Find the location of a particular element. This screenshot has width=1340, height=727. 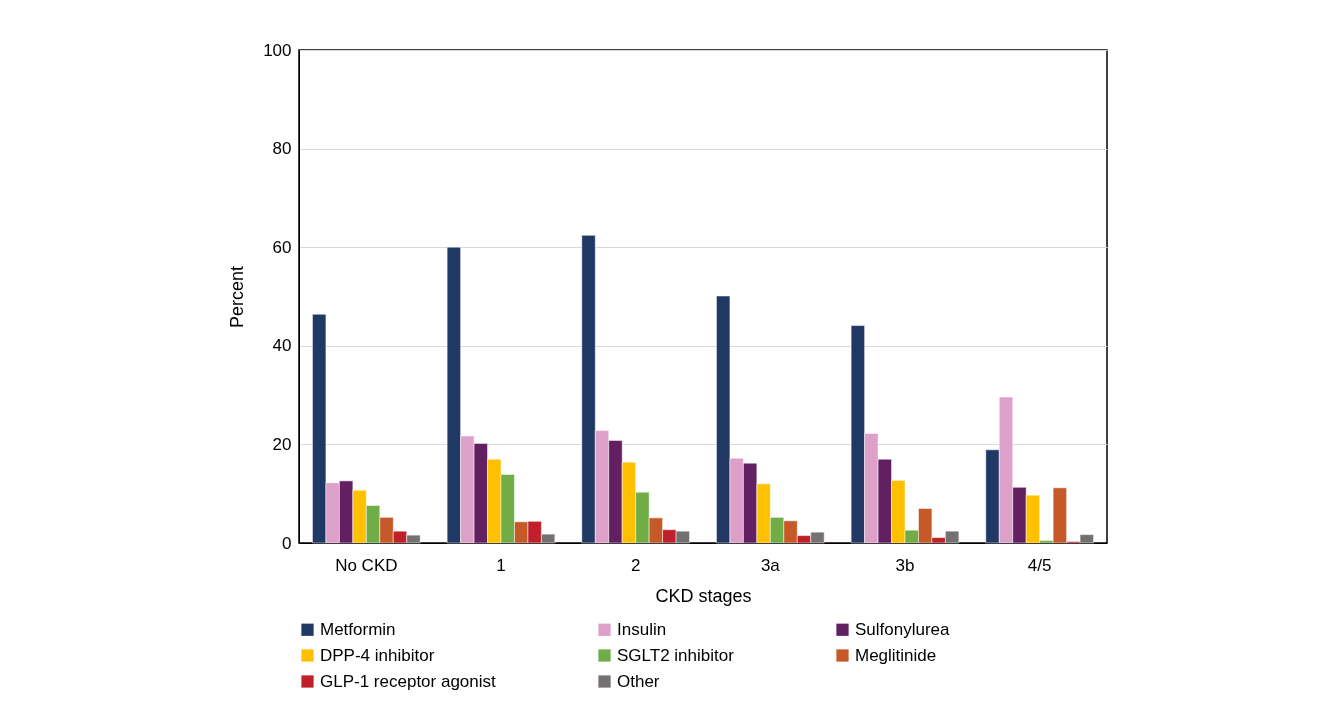

legend-label: Sulfonylurea is located at coordinates (903, 629).